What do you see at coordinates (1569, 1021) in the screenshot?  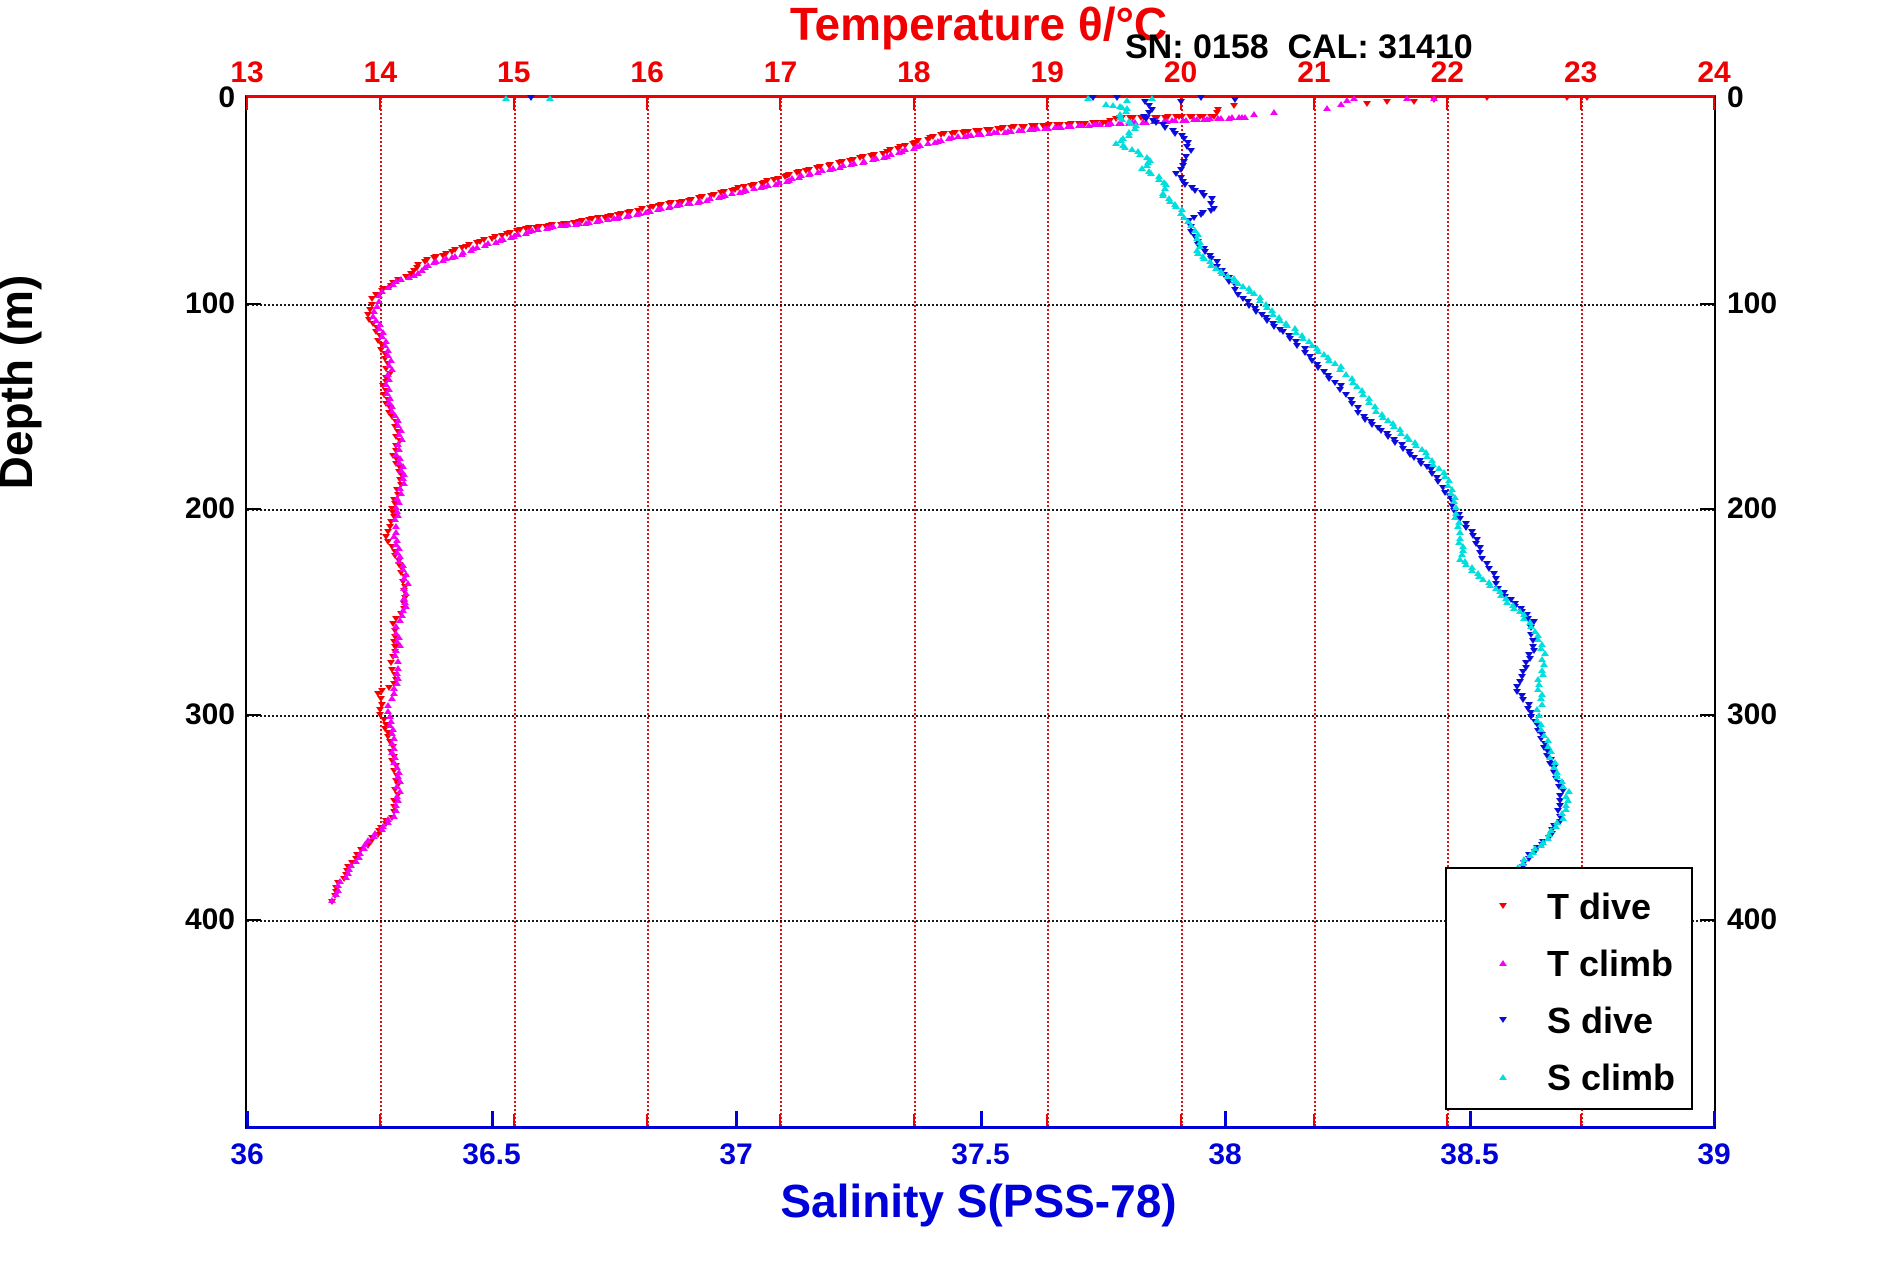 I see `legend-item: S dive` at bounding box center [1569, 1021].